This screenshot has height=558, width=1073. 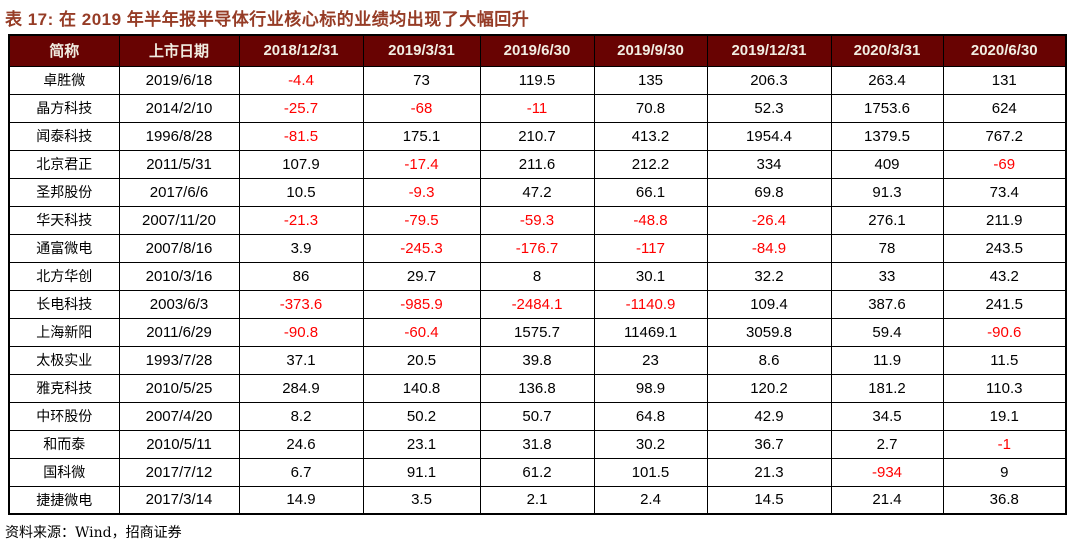 I want to click on company-name-cell: 圣邦股份, so click(x=64, y=192).